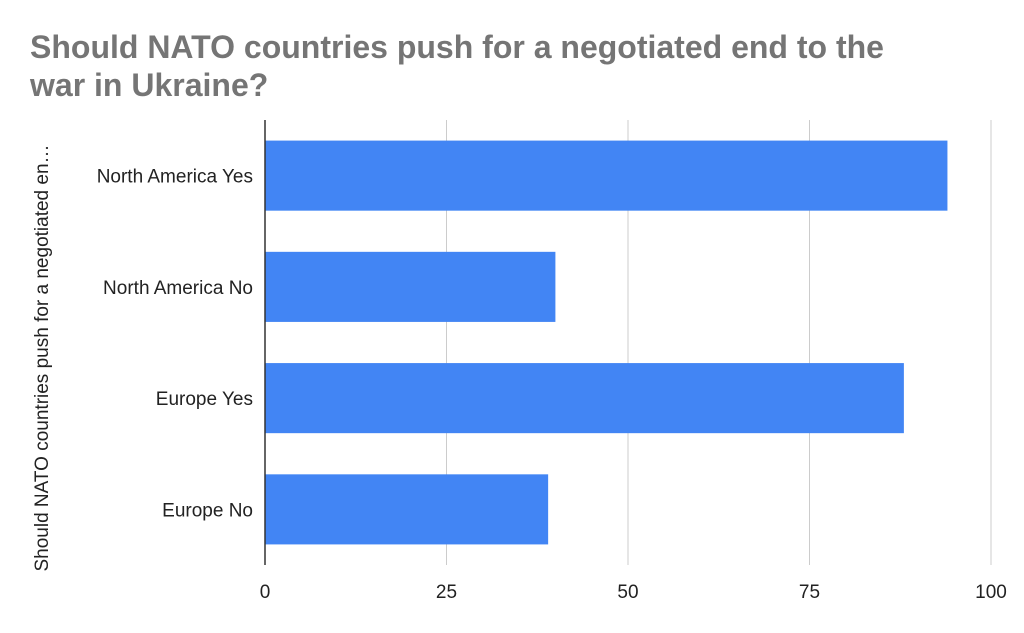  I want to click on x-tick-label-100: 100, so click(991, 592).